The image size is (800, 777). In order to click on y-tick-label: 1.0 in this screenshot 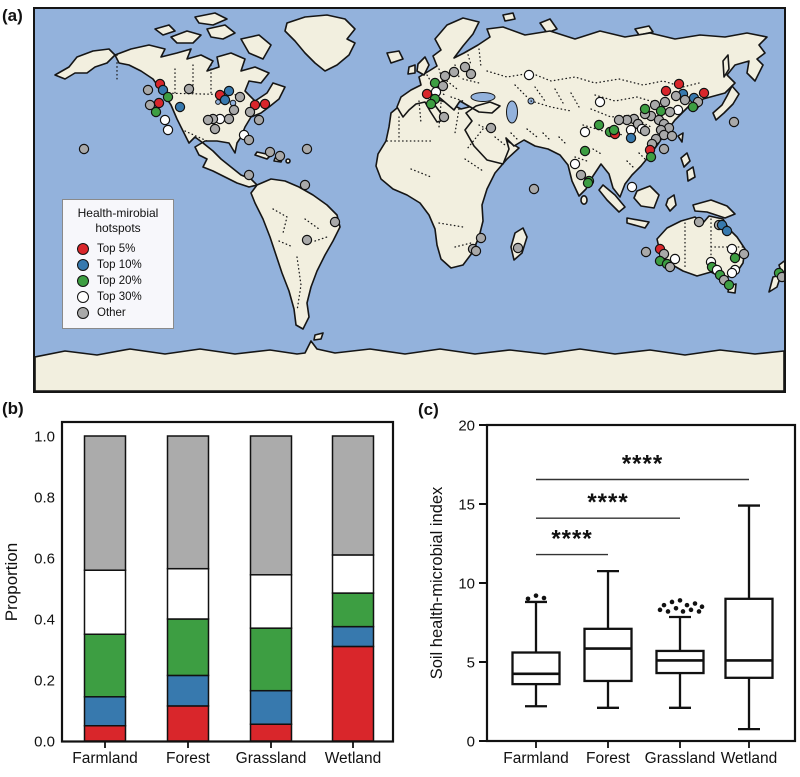, I will do `click(44, 437)`.